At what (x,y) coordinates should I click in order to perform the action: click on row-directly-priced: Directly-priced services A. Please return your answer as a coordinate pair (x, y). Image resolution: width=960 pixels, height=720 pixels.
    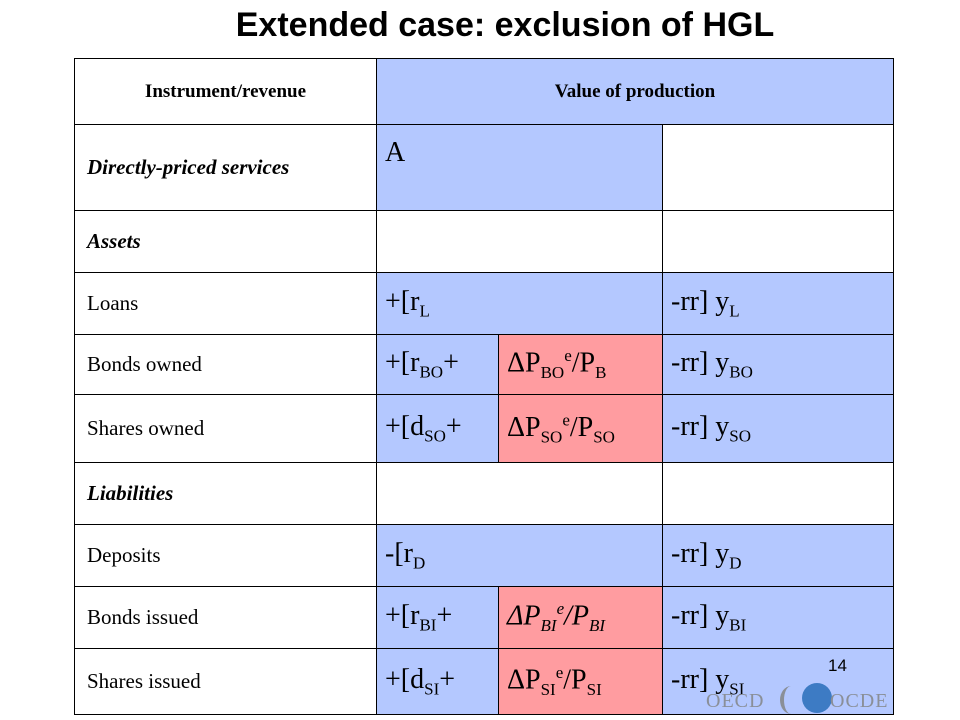
    Looking at the image, I should click on (484, 167).